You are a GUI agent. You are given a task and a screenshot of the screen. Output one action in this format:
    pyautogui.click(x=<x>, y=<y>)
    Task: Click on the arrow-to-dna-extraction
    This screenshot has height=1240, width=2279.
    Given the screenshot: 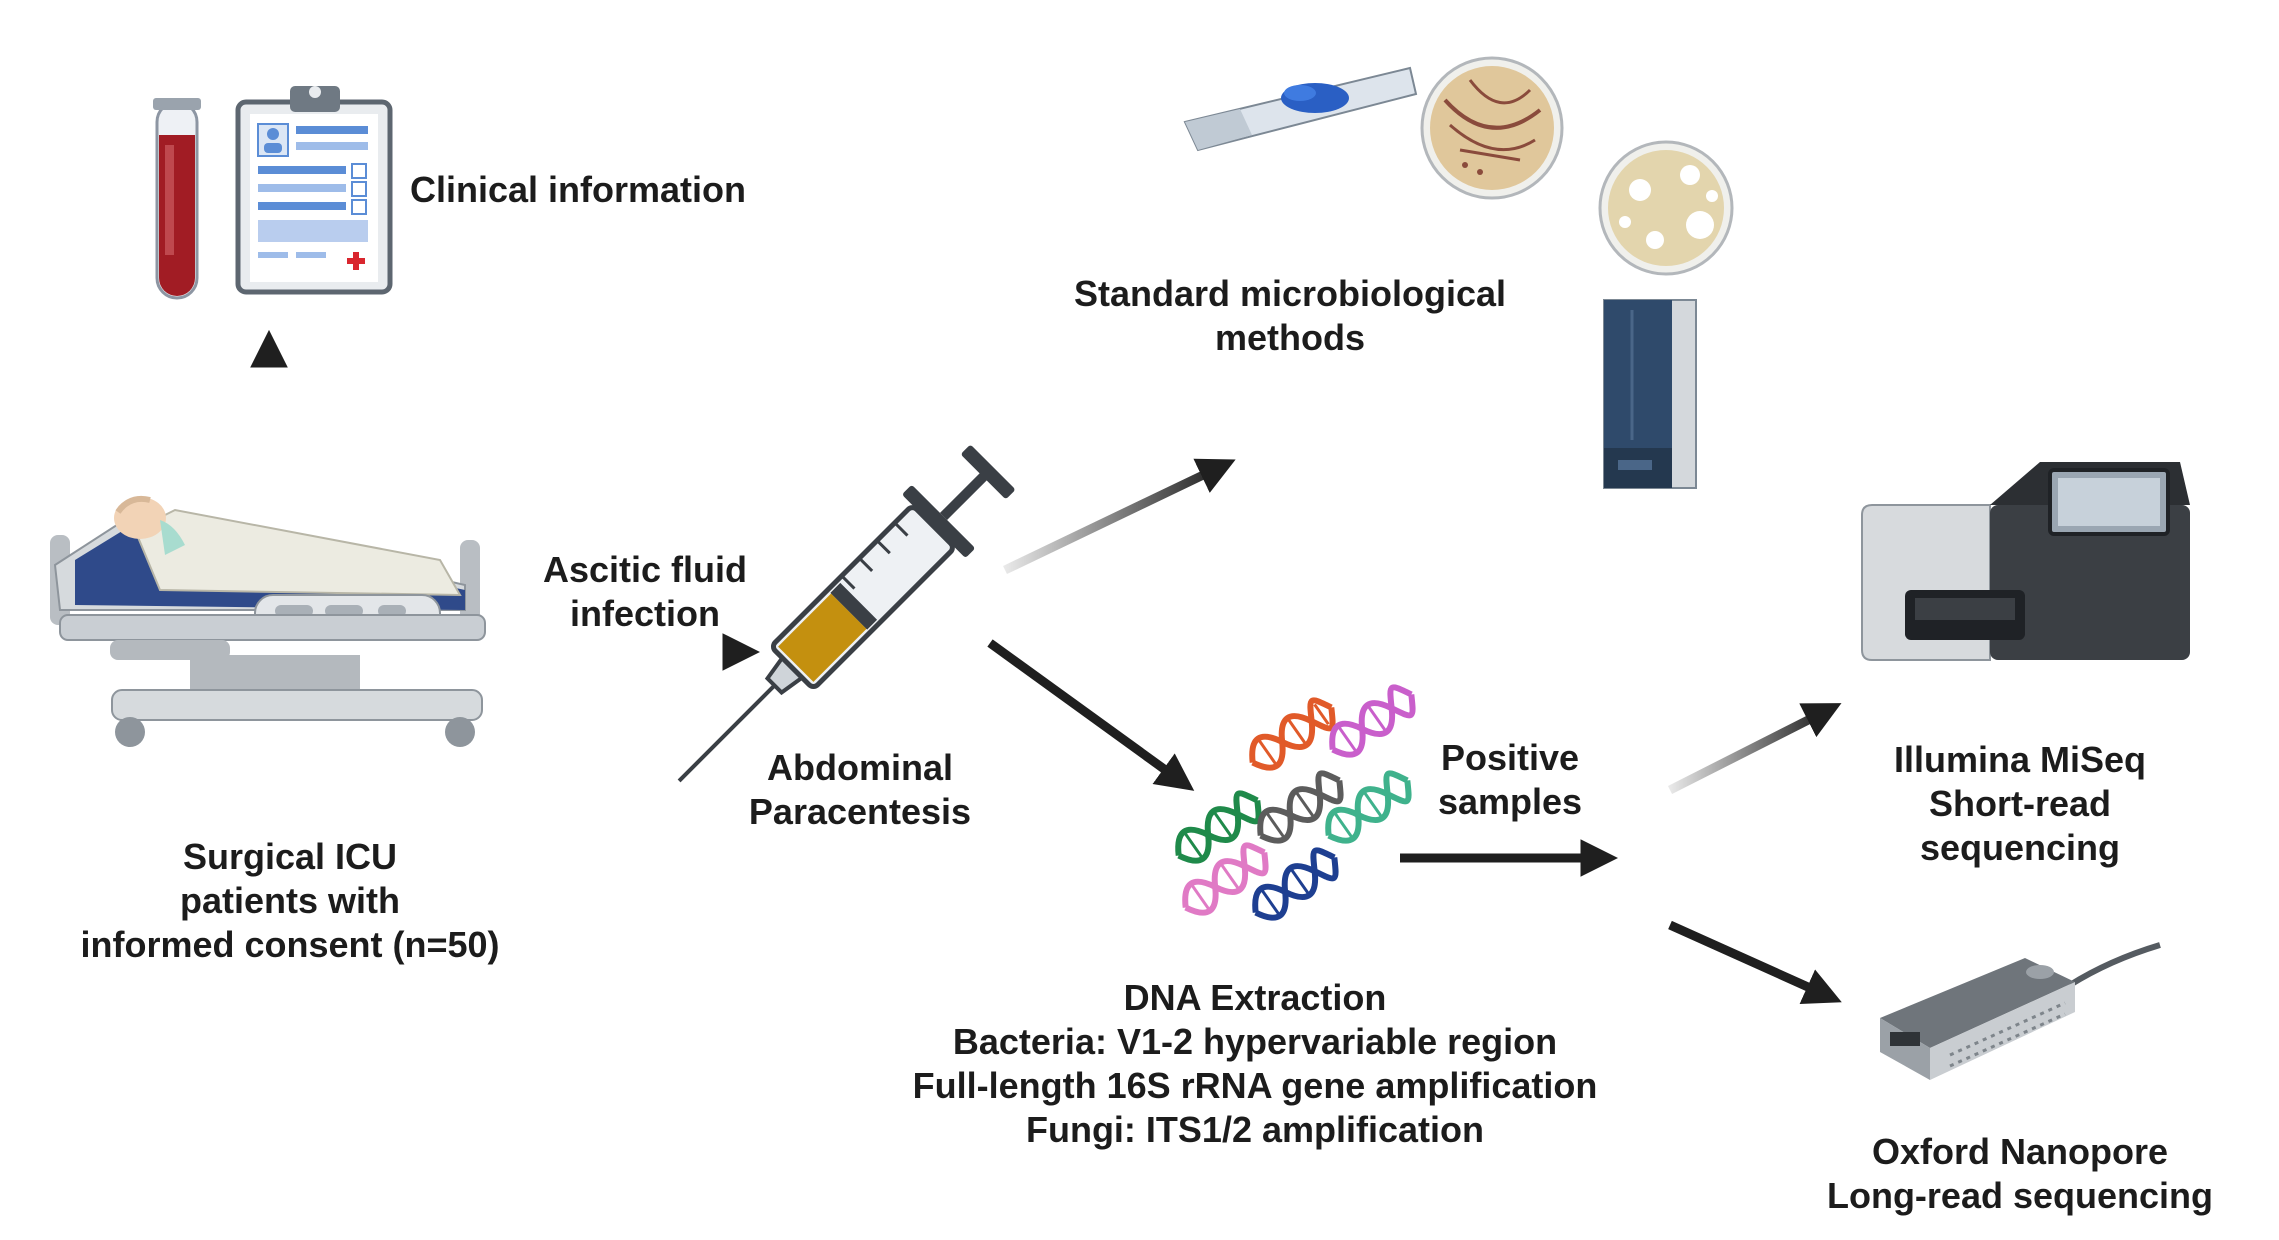 What is the action you would take?
    pyautogui.click(x=1091, y=715)
    